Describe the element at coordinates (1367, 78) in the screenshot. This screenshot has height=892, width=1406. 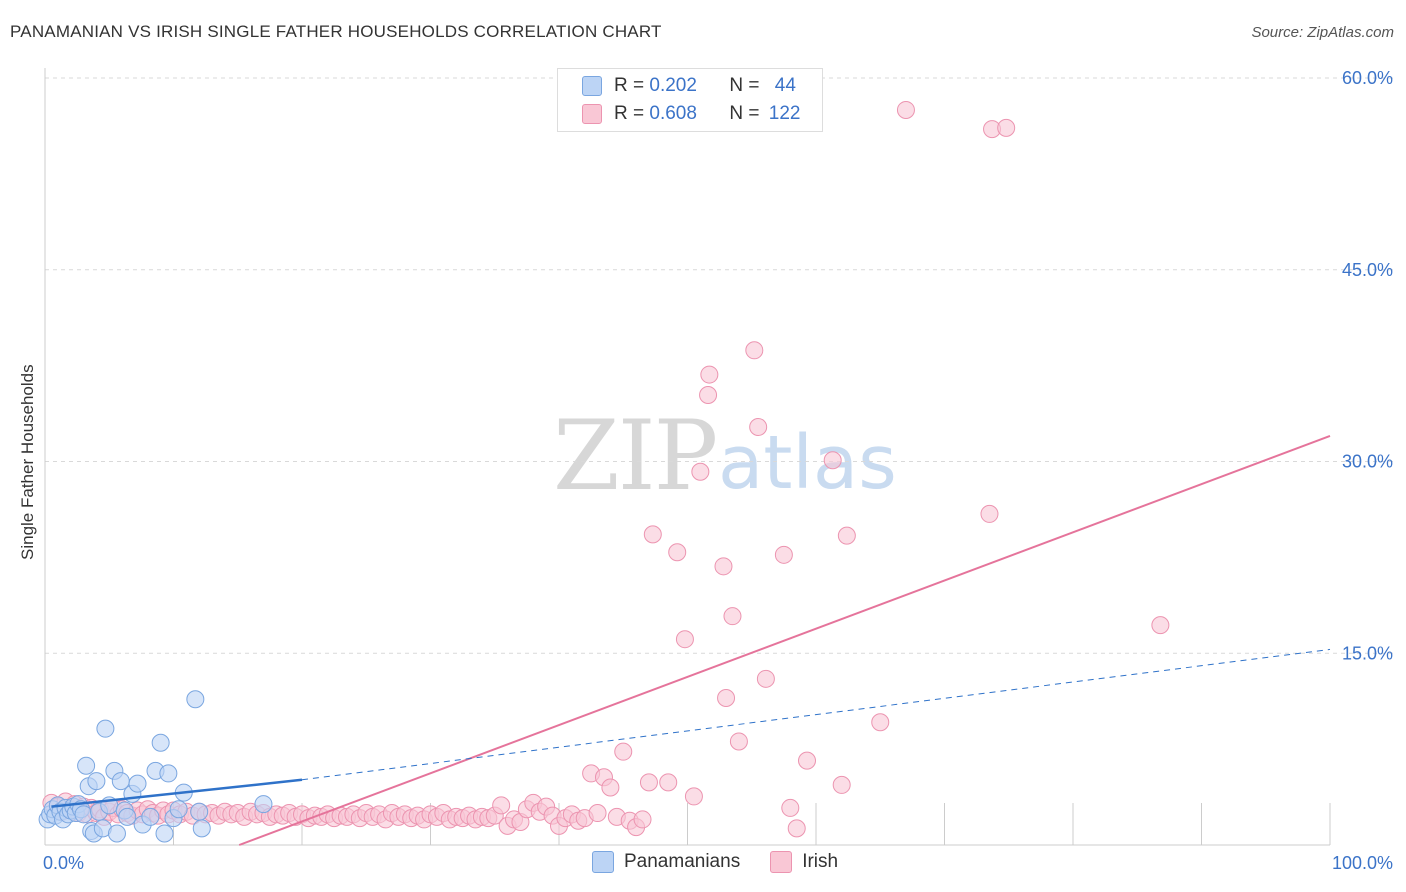
I see `y-tick-label: 60.0%` at that location.